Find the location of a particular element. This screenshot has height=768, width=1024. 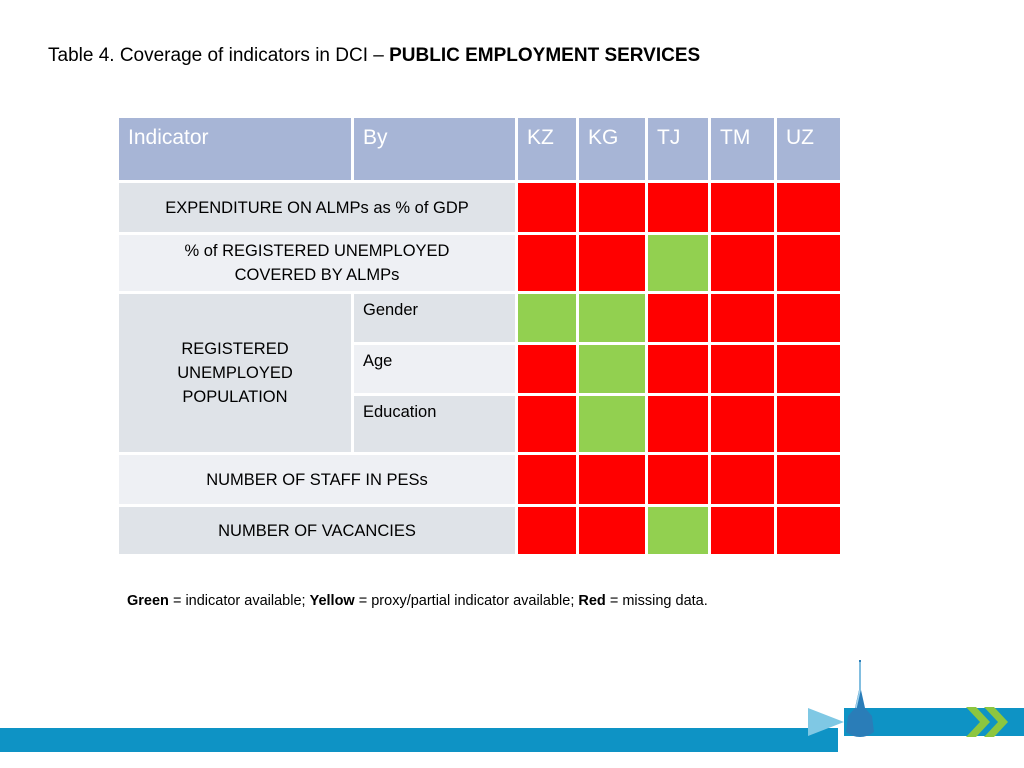

header-indicator: Indicator is located at coordinates (235, 149).